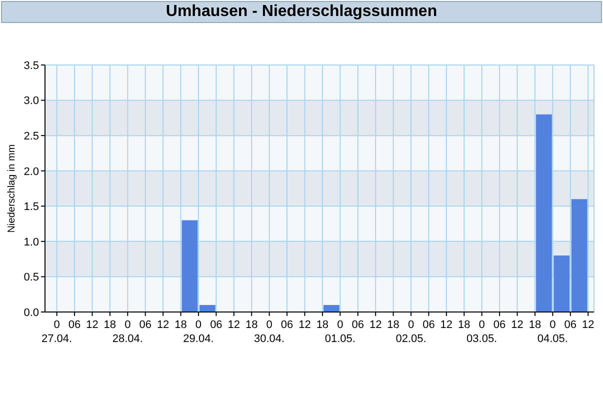  Describe the element at coordinates (12, 188) in the screenshot. I see `y-axis-title: Niederschlag in mm` at that location.